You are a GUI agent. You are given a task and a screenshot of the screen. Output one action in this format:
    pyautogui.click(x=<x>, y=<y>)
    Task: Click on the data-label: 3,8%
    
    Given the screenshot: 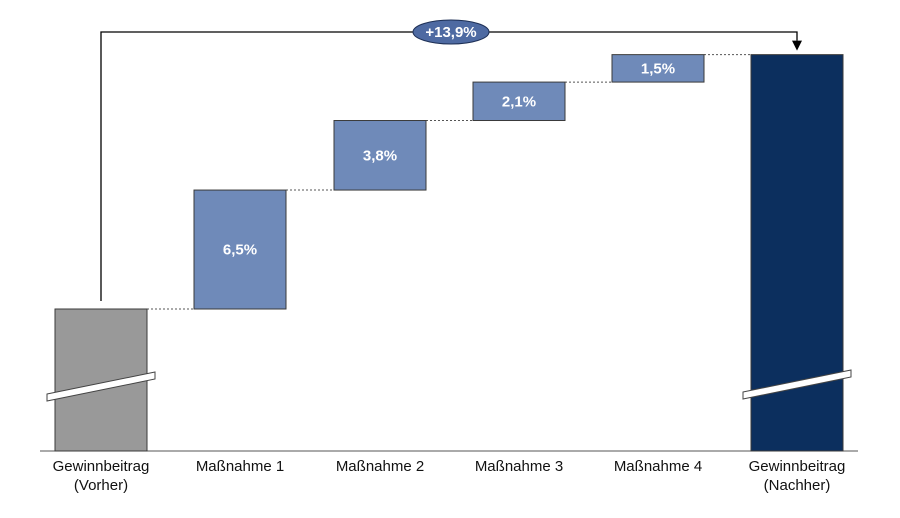 What is the action you would take?
    pyautogui.click(x=380, y=155)
    